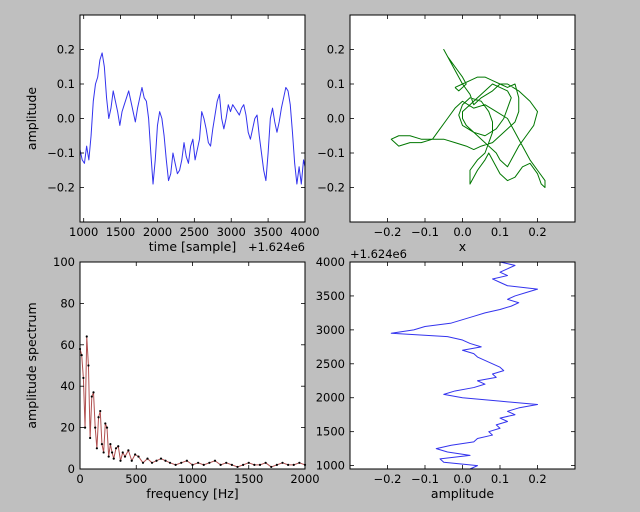 The height and width of the screenshot is (512, 640). Describe the element at coordinates (331, 153) in the screenshot. I see `xy-plot-y-tick-label: −0.1` at that location.